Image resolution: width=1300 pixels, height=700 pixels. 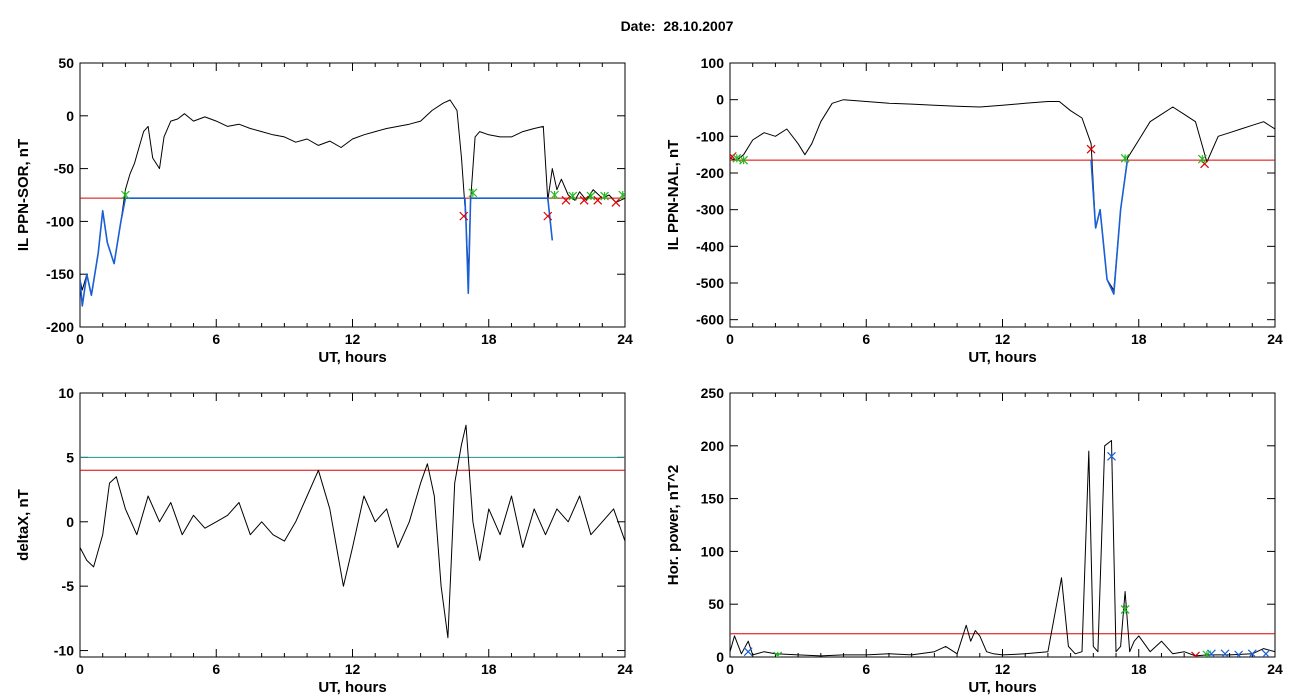 What do you see at coordinates (64, 169) in the screenshot?
I see `y-tick-label: -50` at bounding box center [64, 169].